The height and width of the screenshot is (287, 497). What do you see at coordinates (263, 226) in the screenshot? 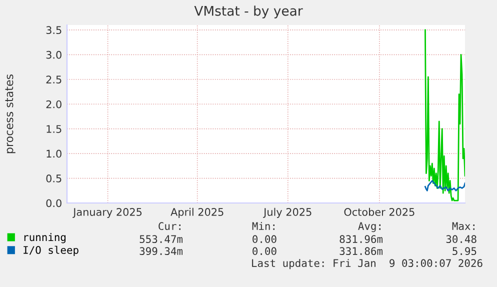
I see `text: Min:` at bounding box center [263, 226].